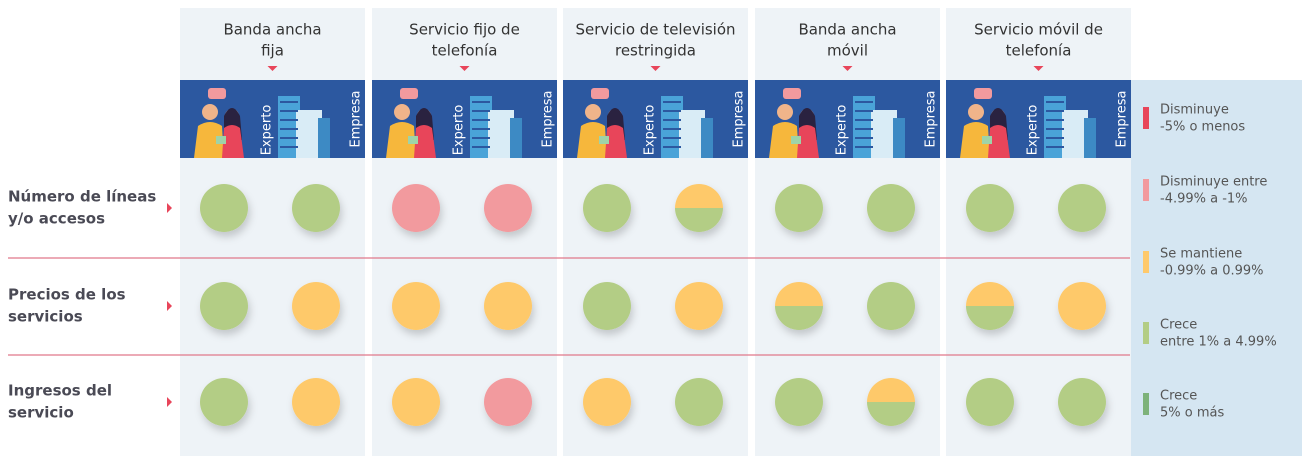  Describe the element at coordinates (45, 317) in the screenshot. I see `row-label: servicios` at that location.